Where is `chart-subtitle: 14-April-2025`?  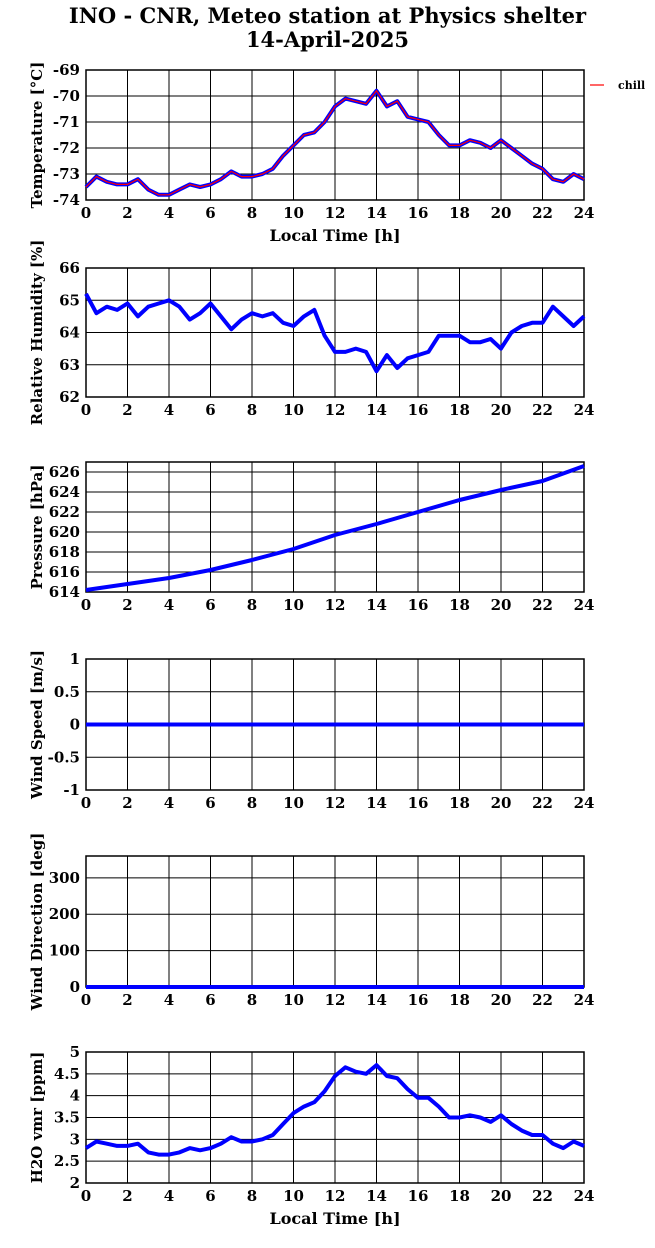
chart-subtitle: 14-April-2025 is located at coordinates (327, 39).